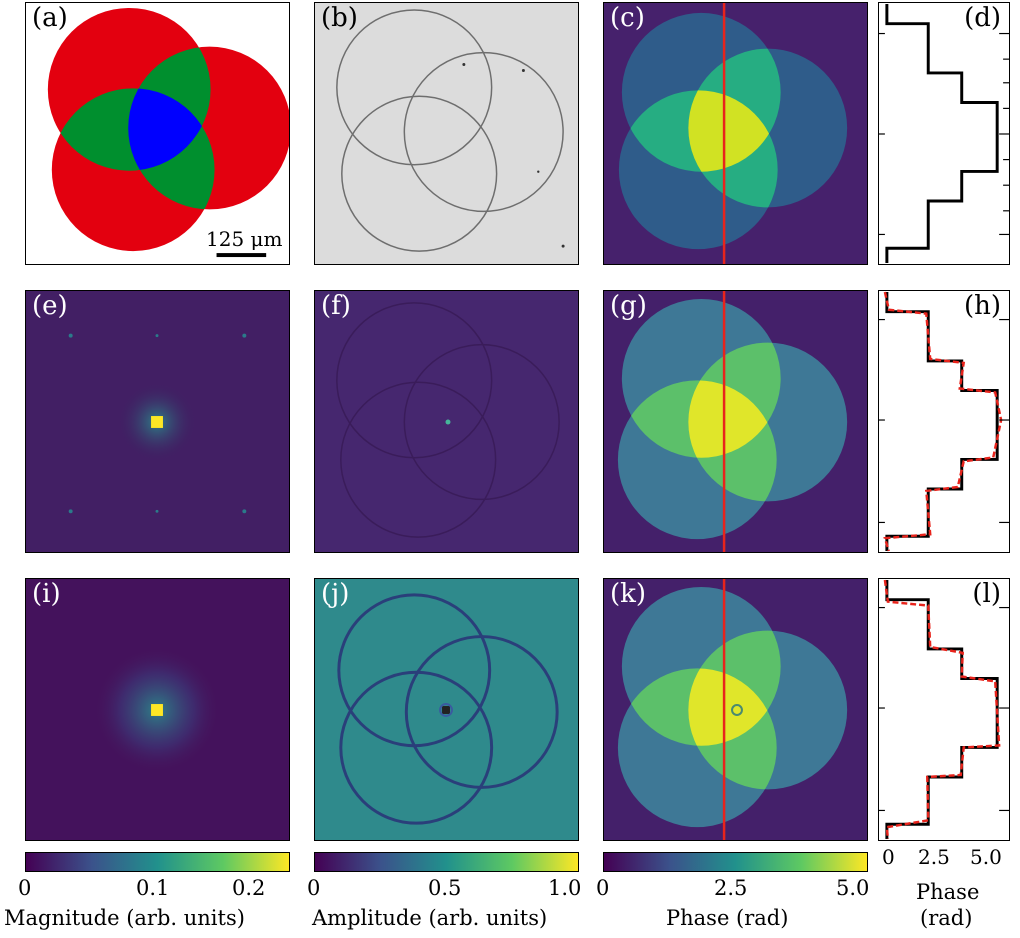  Describe the element at coordinates (888, 857) in the screenshot. I see `profile-tick-0: 0` at that location.